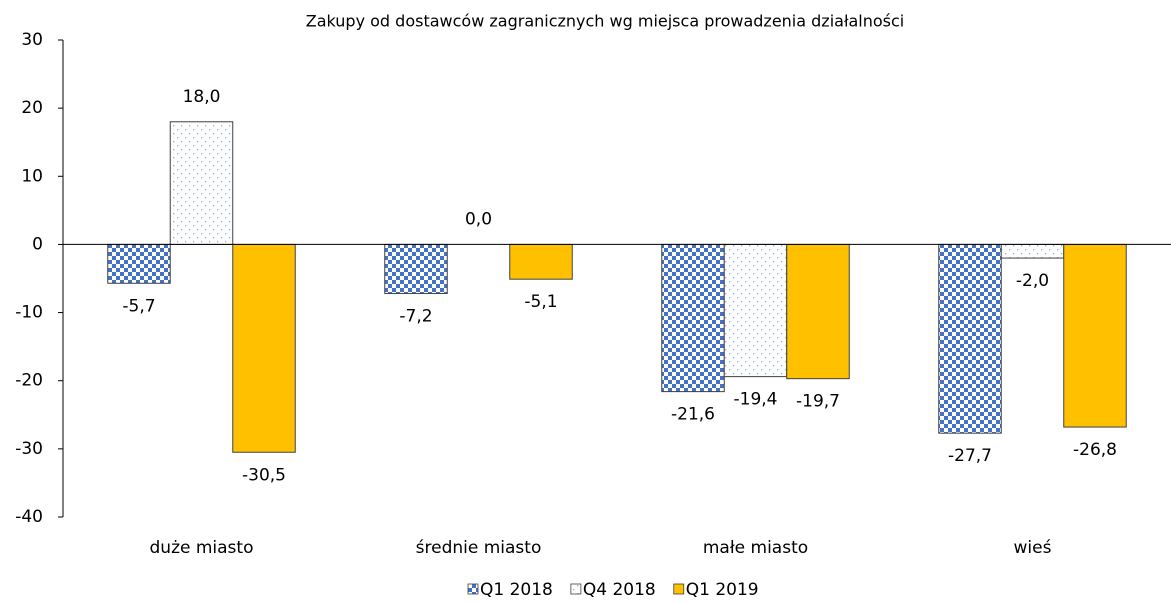 The image size is (1171, 603). Describe the element at coordinates (619, 590) in the screenshot. I see `legend-label: Q4 2018` at that location.